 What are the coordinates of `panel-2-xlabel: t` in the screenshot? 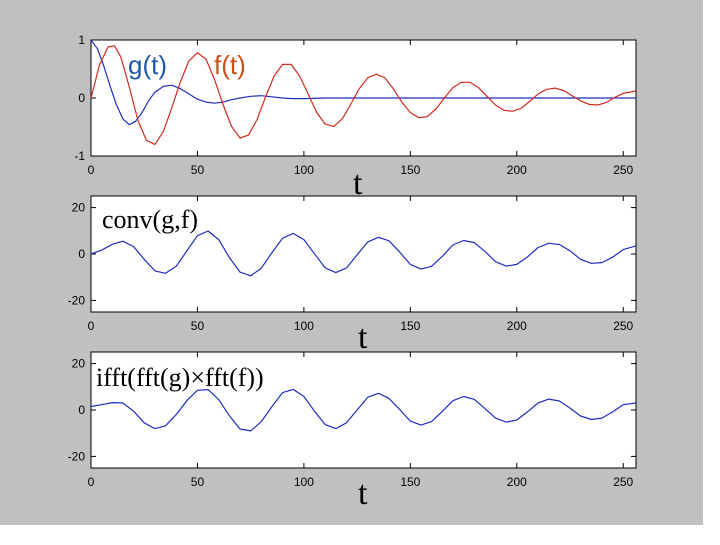 It's located at (363, 337).